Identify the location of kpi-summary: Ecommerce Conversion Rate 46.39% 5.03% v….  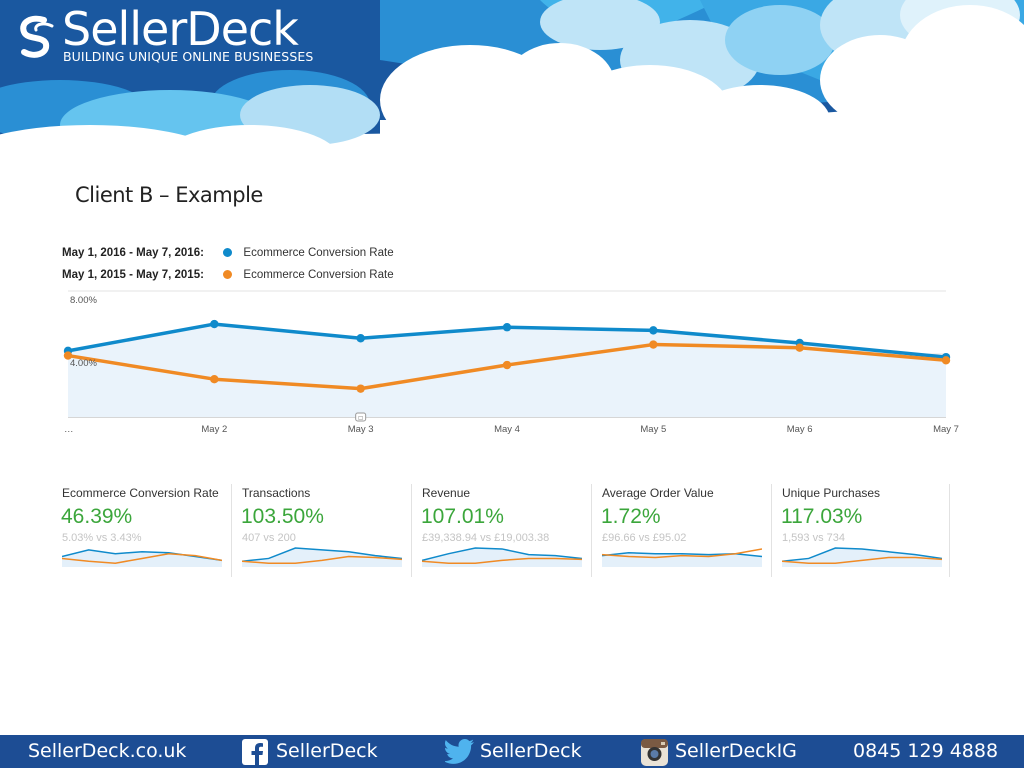
(505, 531).